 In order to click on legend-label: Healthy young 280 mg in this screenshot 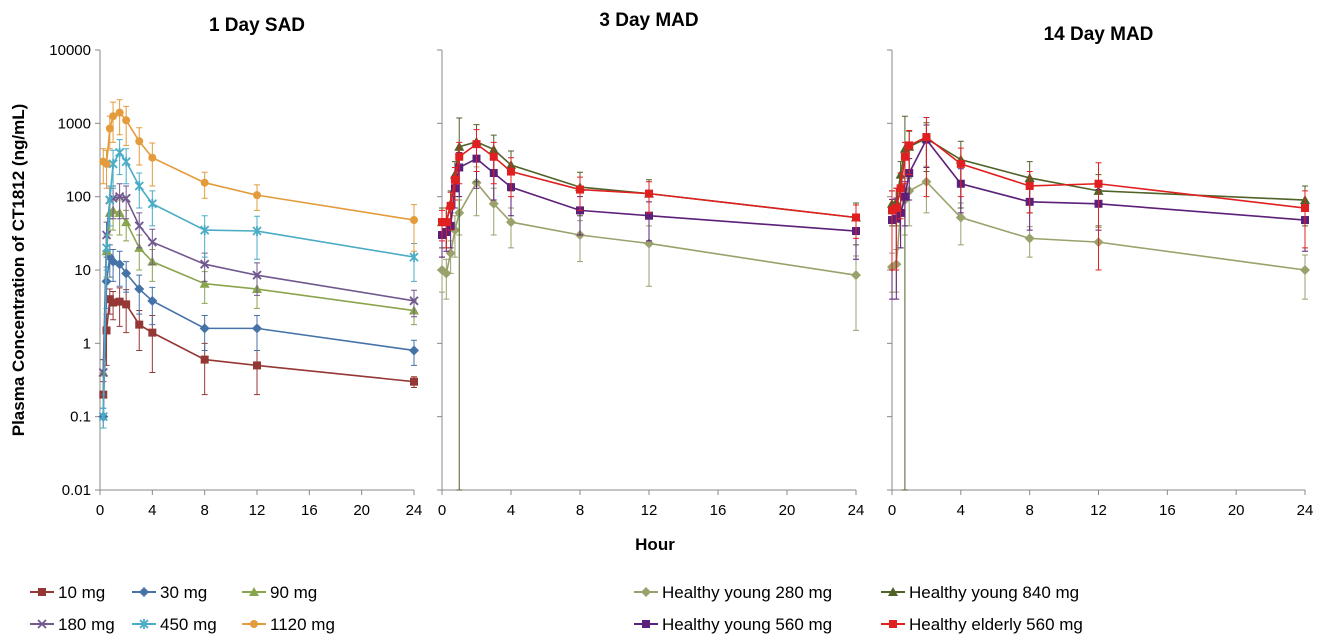, I will do `click(747, 592)`.